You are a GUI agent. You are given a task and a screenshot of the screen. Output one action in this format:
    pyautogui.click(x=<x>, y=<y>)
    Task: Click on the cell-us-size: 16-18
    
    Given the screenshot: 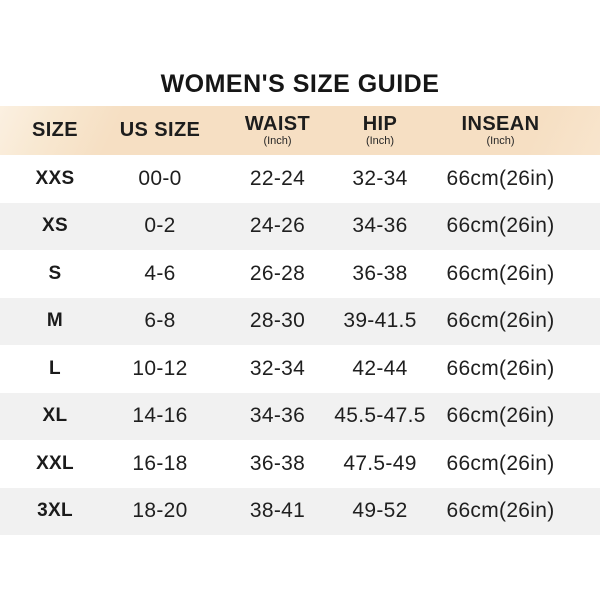 What is the action you would take?
    pyautogui.click(x=160, y=463)
    